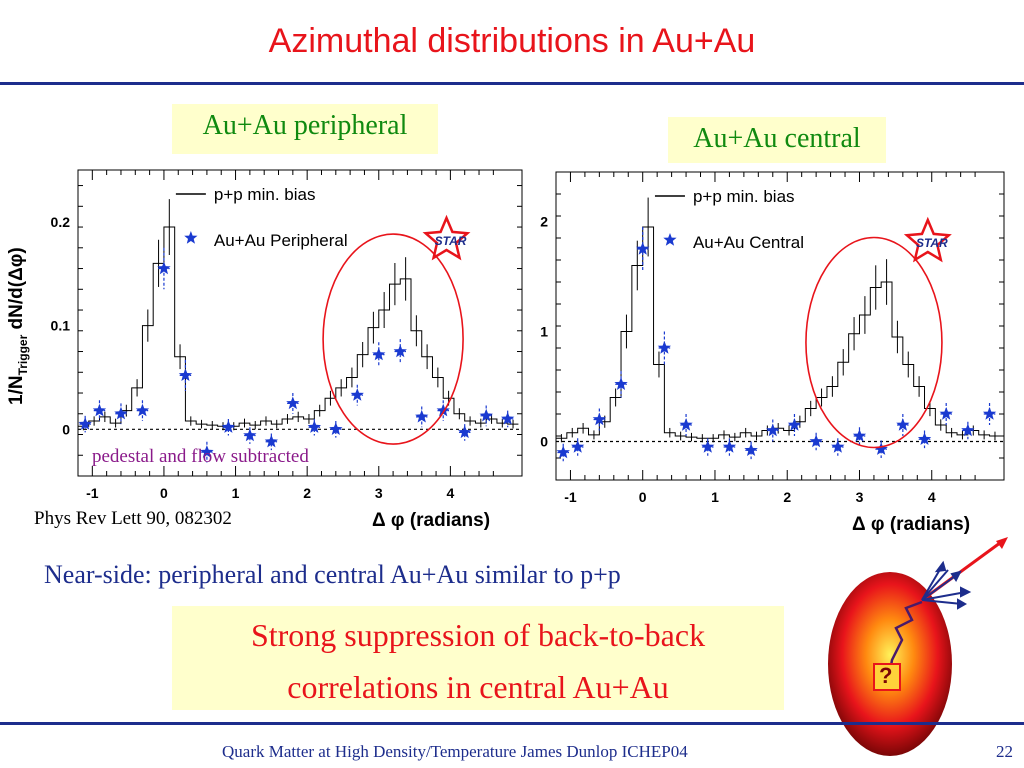  What do you see at coordinates (236, 493) in the screenshot?
I see `x-tick-label: 1` at bounding box center [236, 493].